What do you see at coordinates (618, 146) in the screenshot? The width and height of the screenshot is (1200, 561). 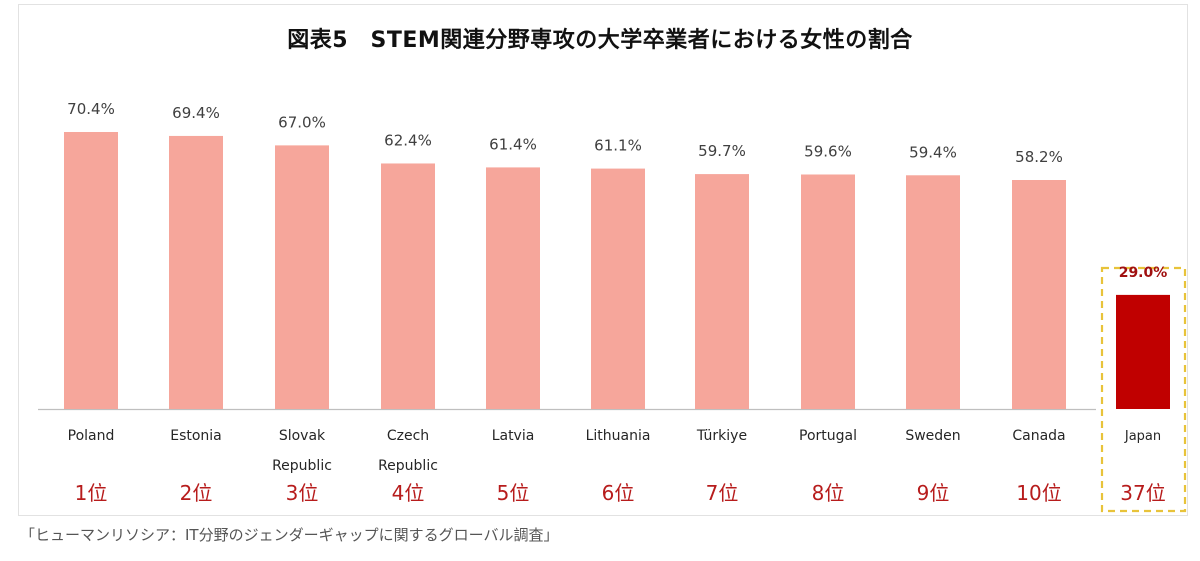 I see `value-label: 61.1%` at bounding box center [618, 146].